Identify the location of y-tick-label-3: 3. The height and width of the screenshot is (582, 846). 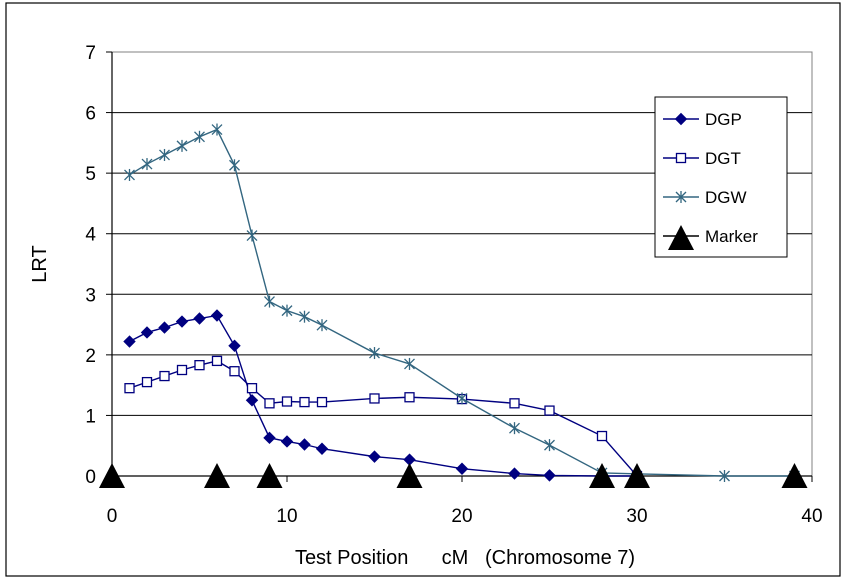
(90, 295).